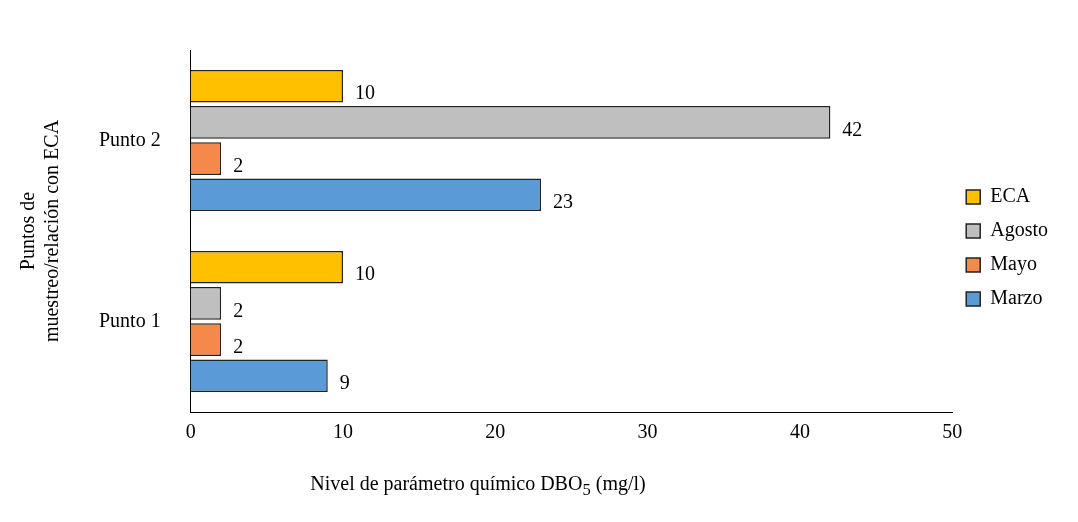  Describe the element at coordinates (190, 431) in the screenshot. I see `x-tick-label: 0` at that location.